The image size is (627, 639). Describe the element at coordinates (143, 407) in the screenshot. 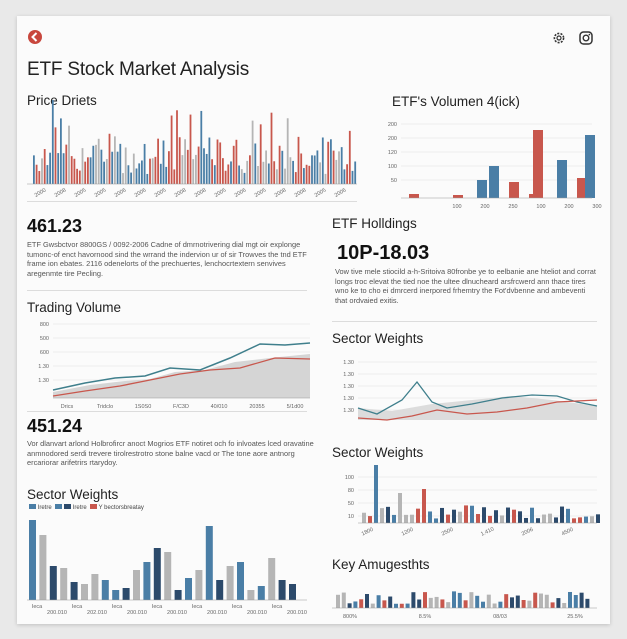

I see `trading-x-label: 1S0S0` at that location.